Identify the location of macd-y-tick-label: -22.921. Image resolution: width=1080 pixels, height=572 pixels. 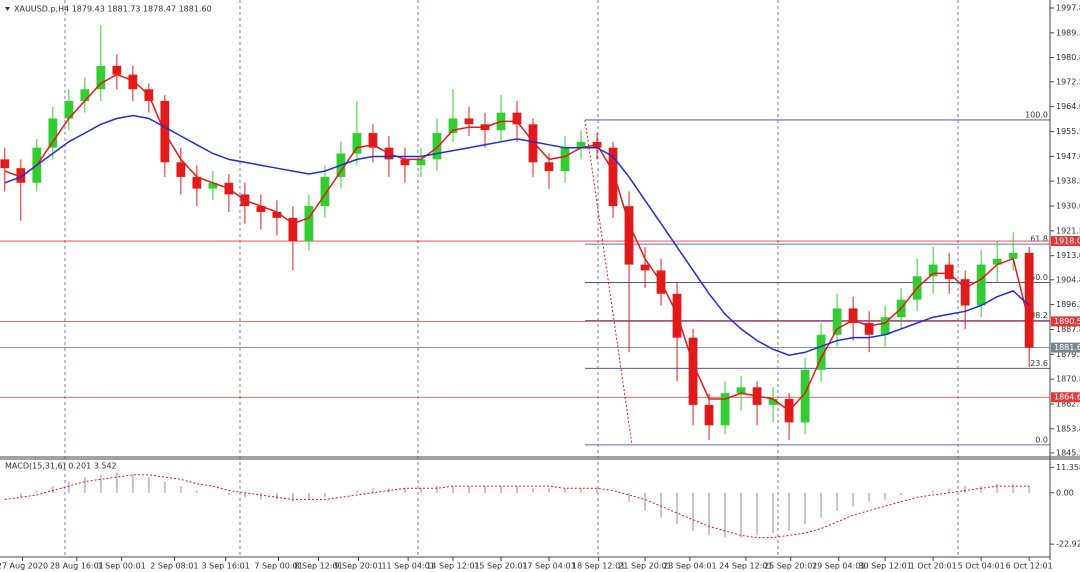
(1068, 544).